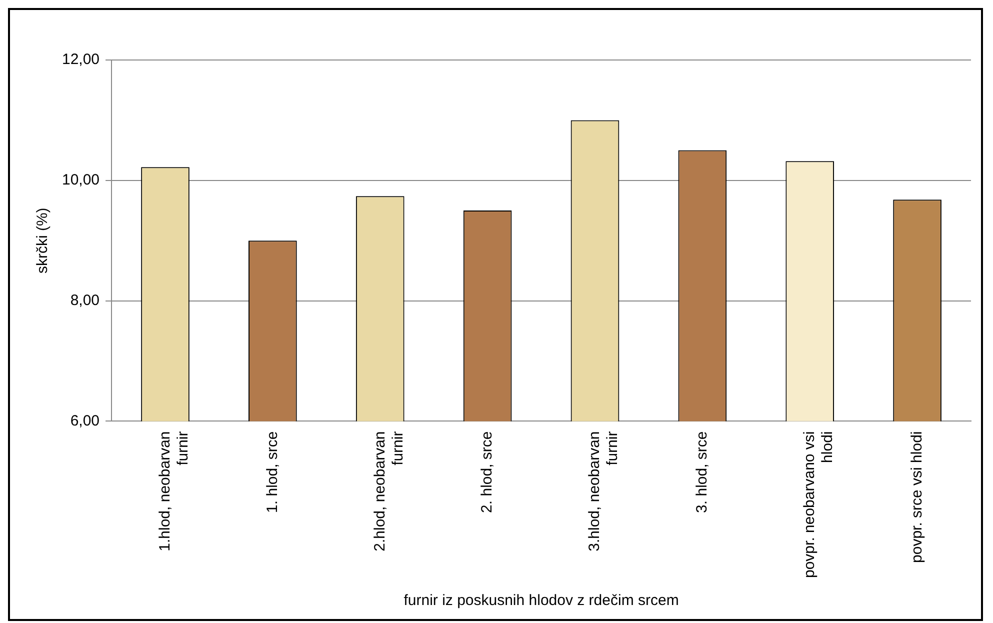  What do you see at coordinates (487, 472) in the screenshot?
I see `x-tick-label: 2. hlod, srce` at bounding box center [487, 472].